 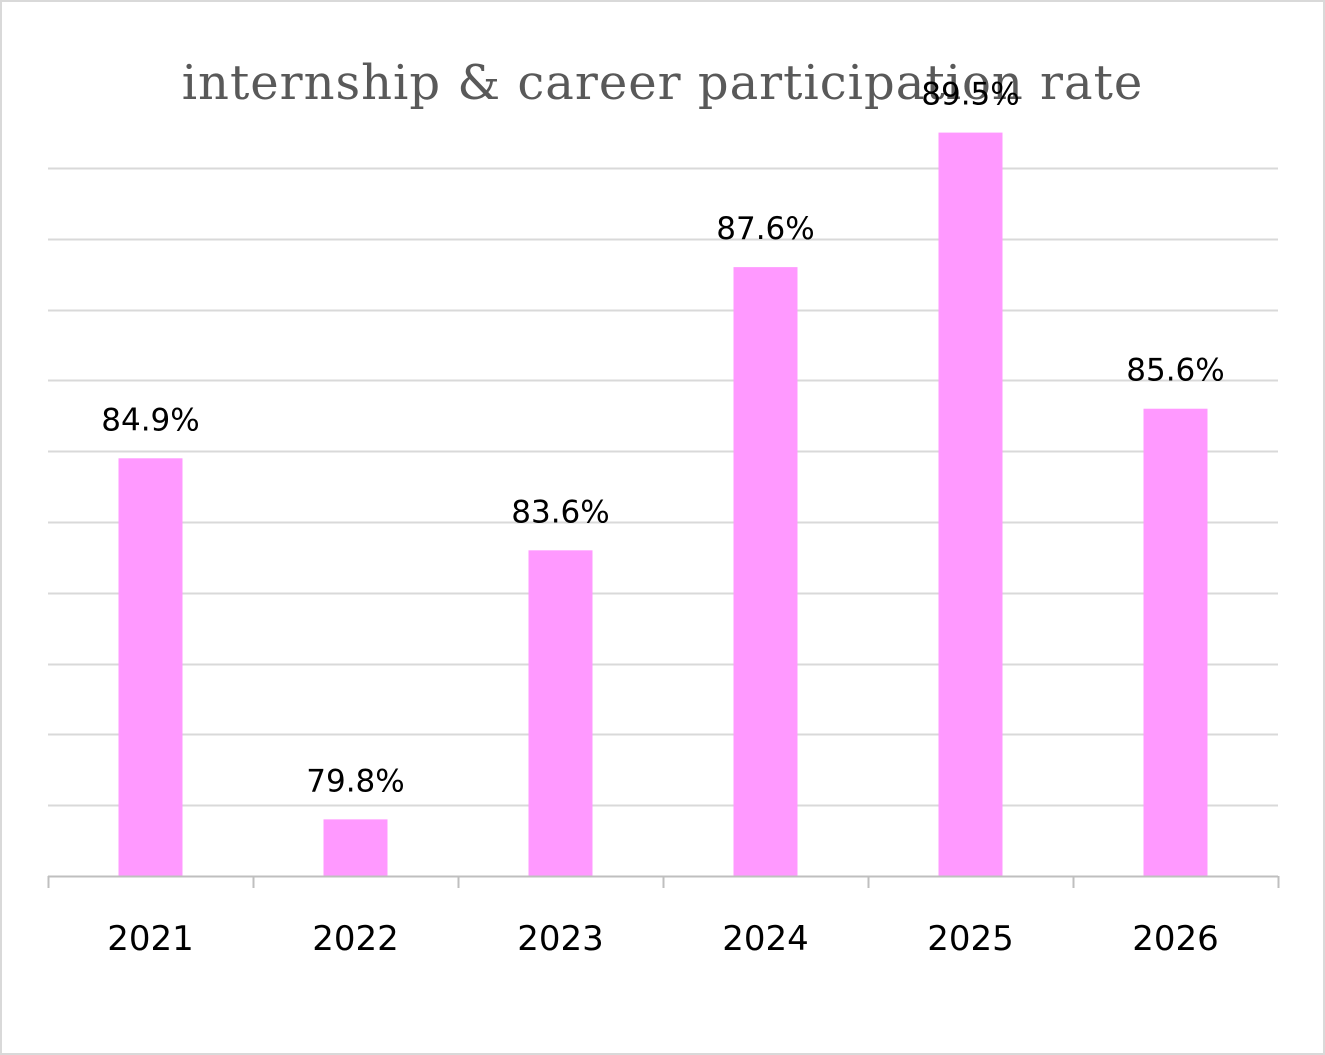 I want to click on chart-title: internship & career participation rate, so click(x=662, y=83).